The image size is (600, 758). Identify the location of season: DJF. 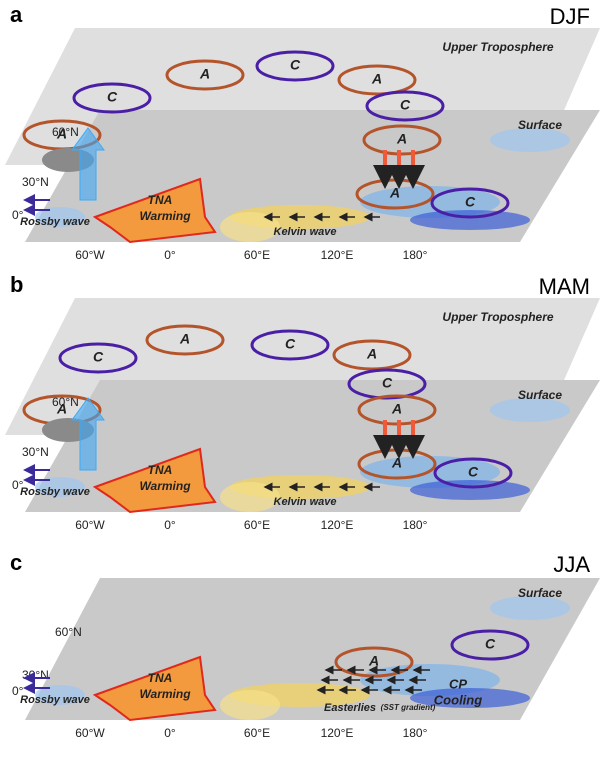
(570, 16).